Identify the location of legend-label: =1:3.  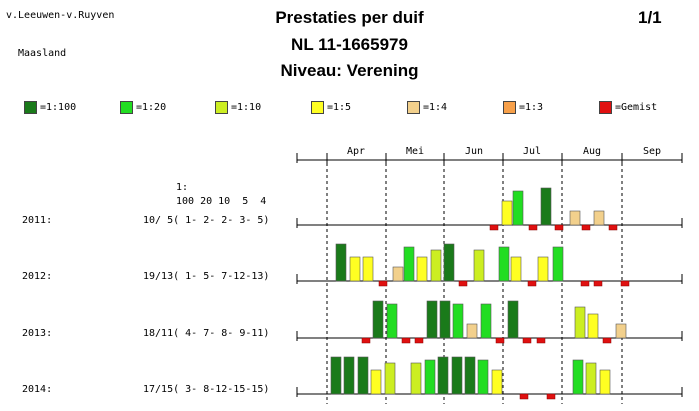
(531, 107).